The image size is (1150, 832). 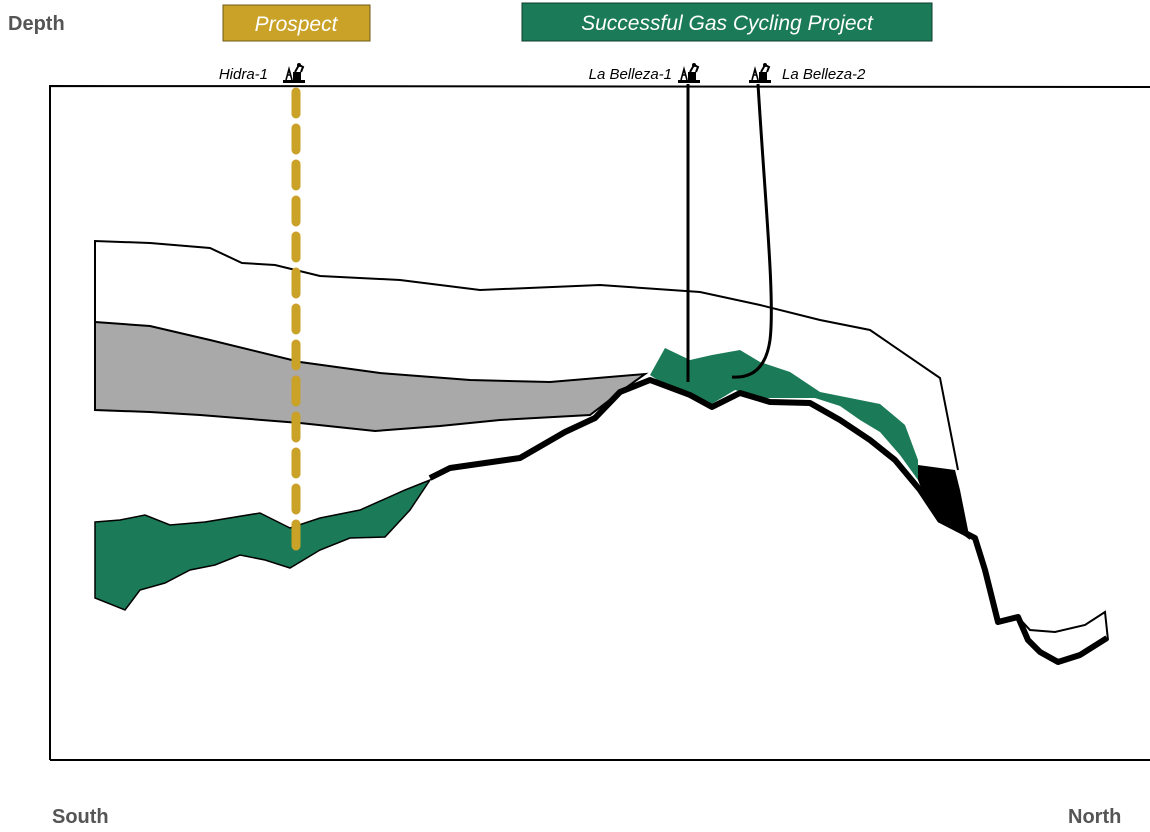 I want to click on well-label: La Belleza-1, so click(x=630, y=74).